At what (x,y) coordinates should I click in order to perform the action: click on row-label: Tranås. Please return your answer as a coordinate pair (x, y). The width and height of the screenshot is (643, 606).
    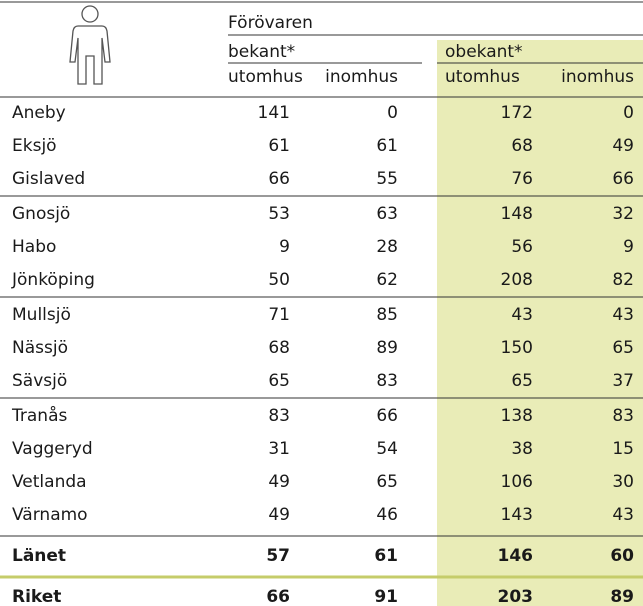
    Looking at the image, I should click on (39, 415).